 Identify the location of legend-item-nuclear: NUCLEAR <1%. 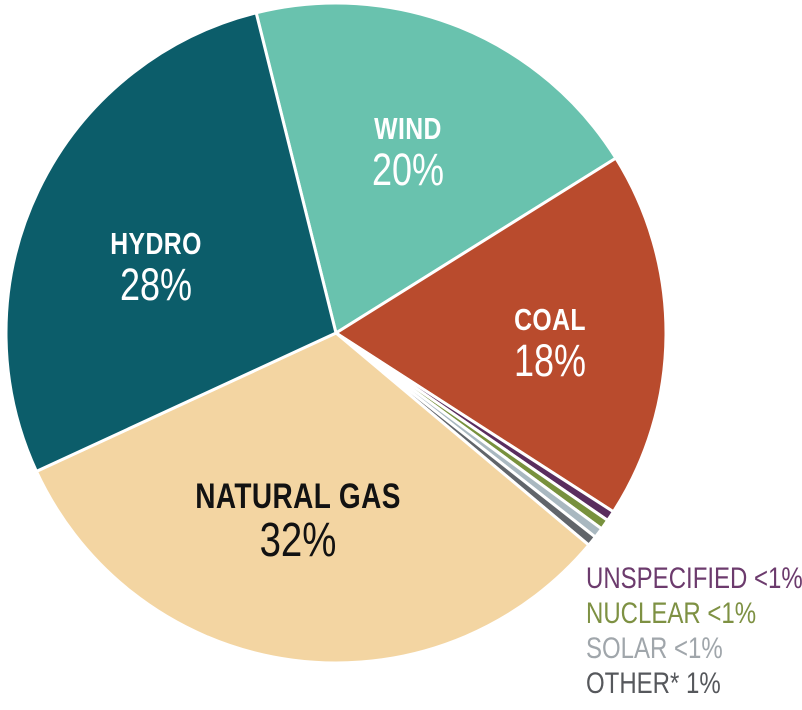
(671, 613).